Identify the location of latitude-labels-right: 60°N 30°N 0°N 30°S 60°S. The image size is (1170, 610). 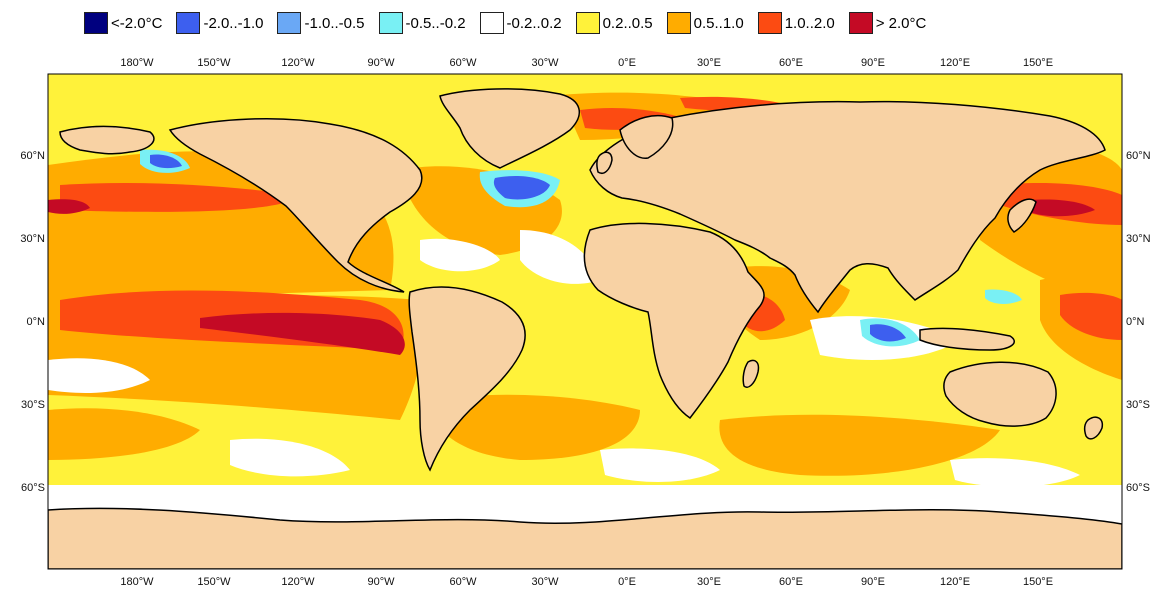
(1138, 322).